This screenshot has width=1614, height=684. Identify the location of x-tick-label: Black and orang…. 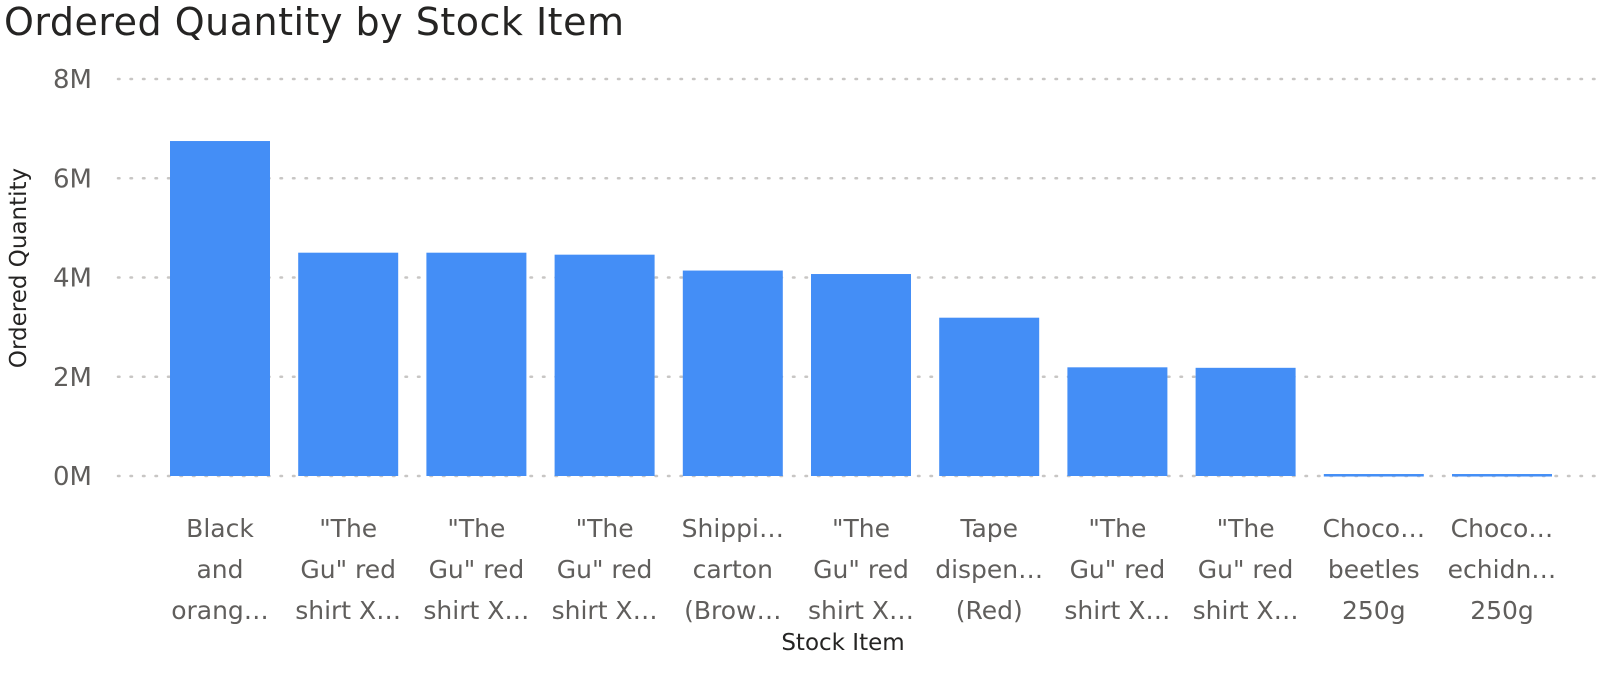
(220, 569).